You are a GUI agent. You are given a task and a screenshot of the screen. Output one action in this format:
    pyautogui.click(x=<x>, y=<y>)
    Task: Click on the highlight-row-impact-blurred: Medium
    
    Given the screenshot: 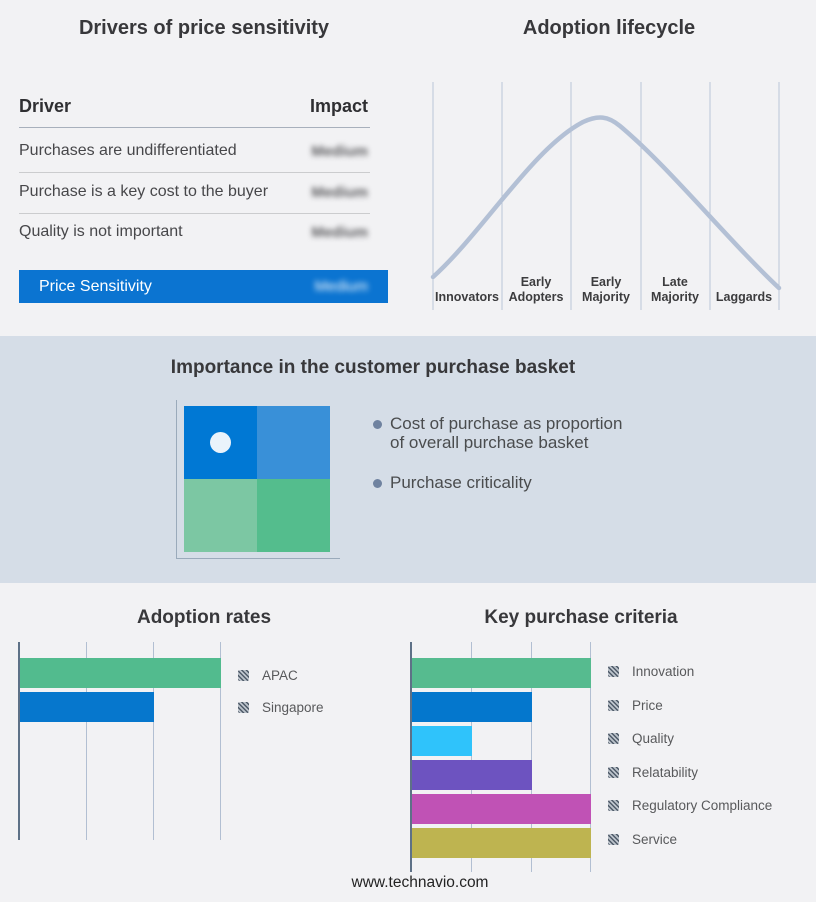 What is the action you would take?
    pyautogui.click(x=341, y=286)
    